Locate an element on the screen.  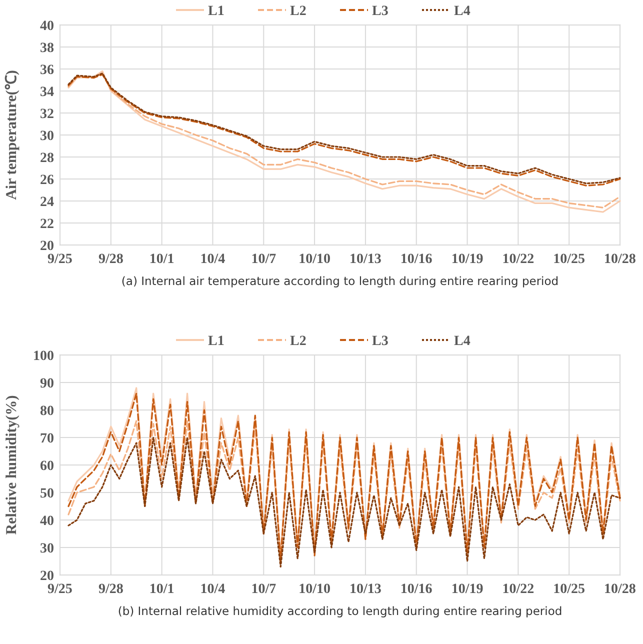
y-tick-label: 34 is located at coordinates (47, 92).